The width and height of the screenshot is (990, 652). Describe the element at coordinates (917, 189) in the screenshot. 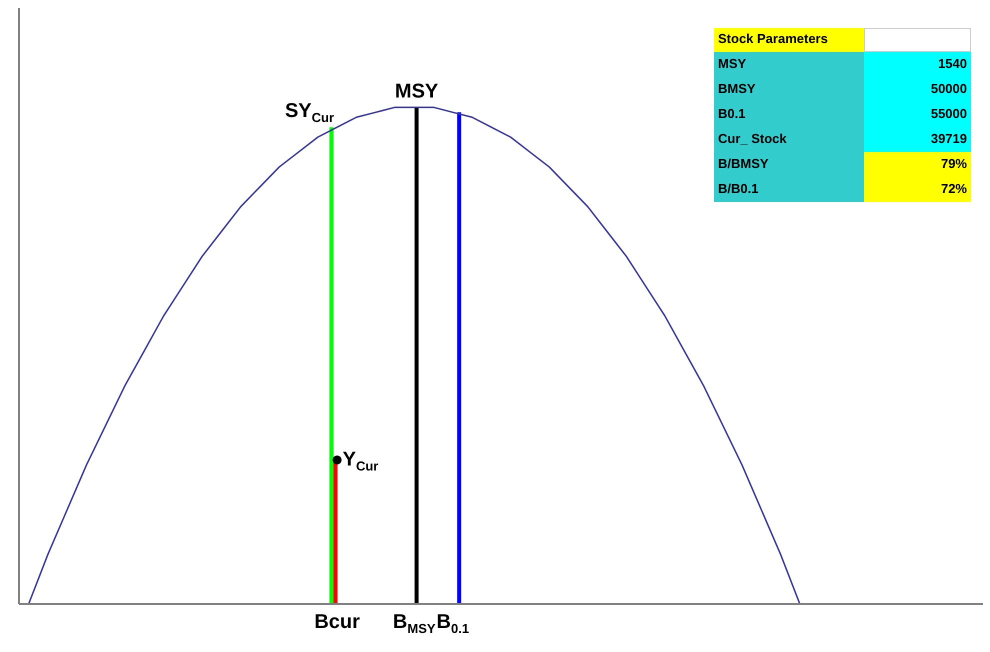

I see `annotation: 72%` at that location.